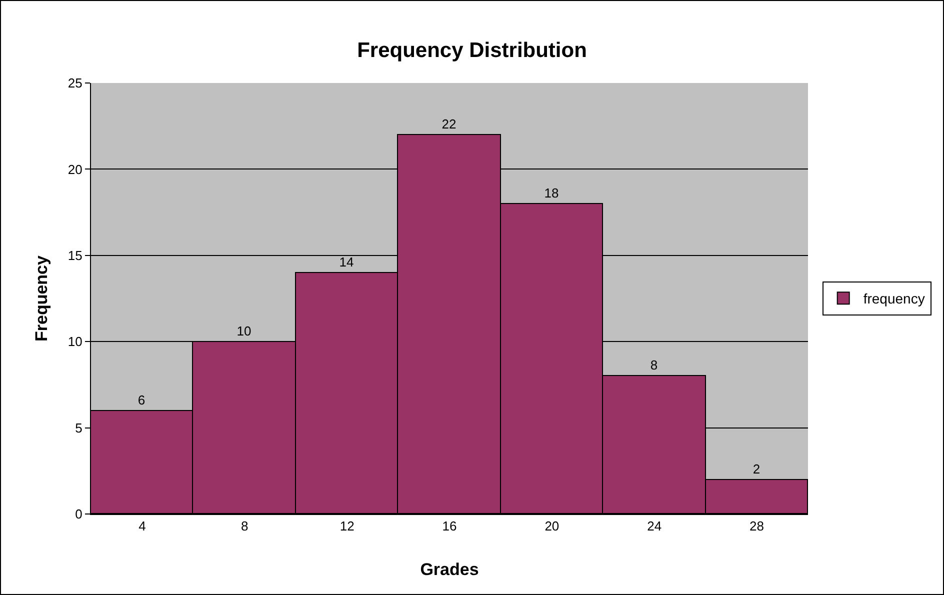 This screenshot has height=595, width=944. What do you see at coordinates (654, 526) in the screenshot?
I see `x-tick-label: 24` at bounding box center [654, 526].